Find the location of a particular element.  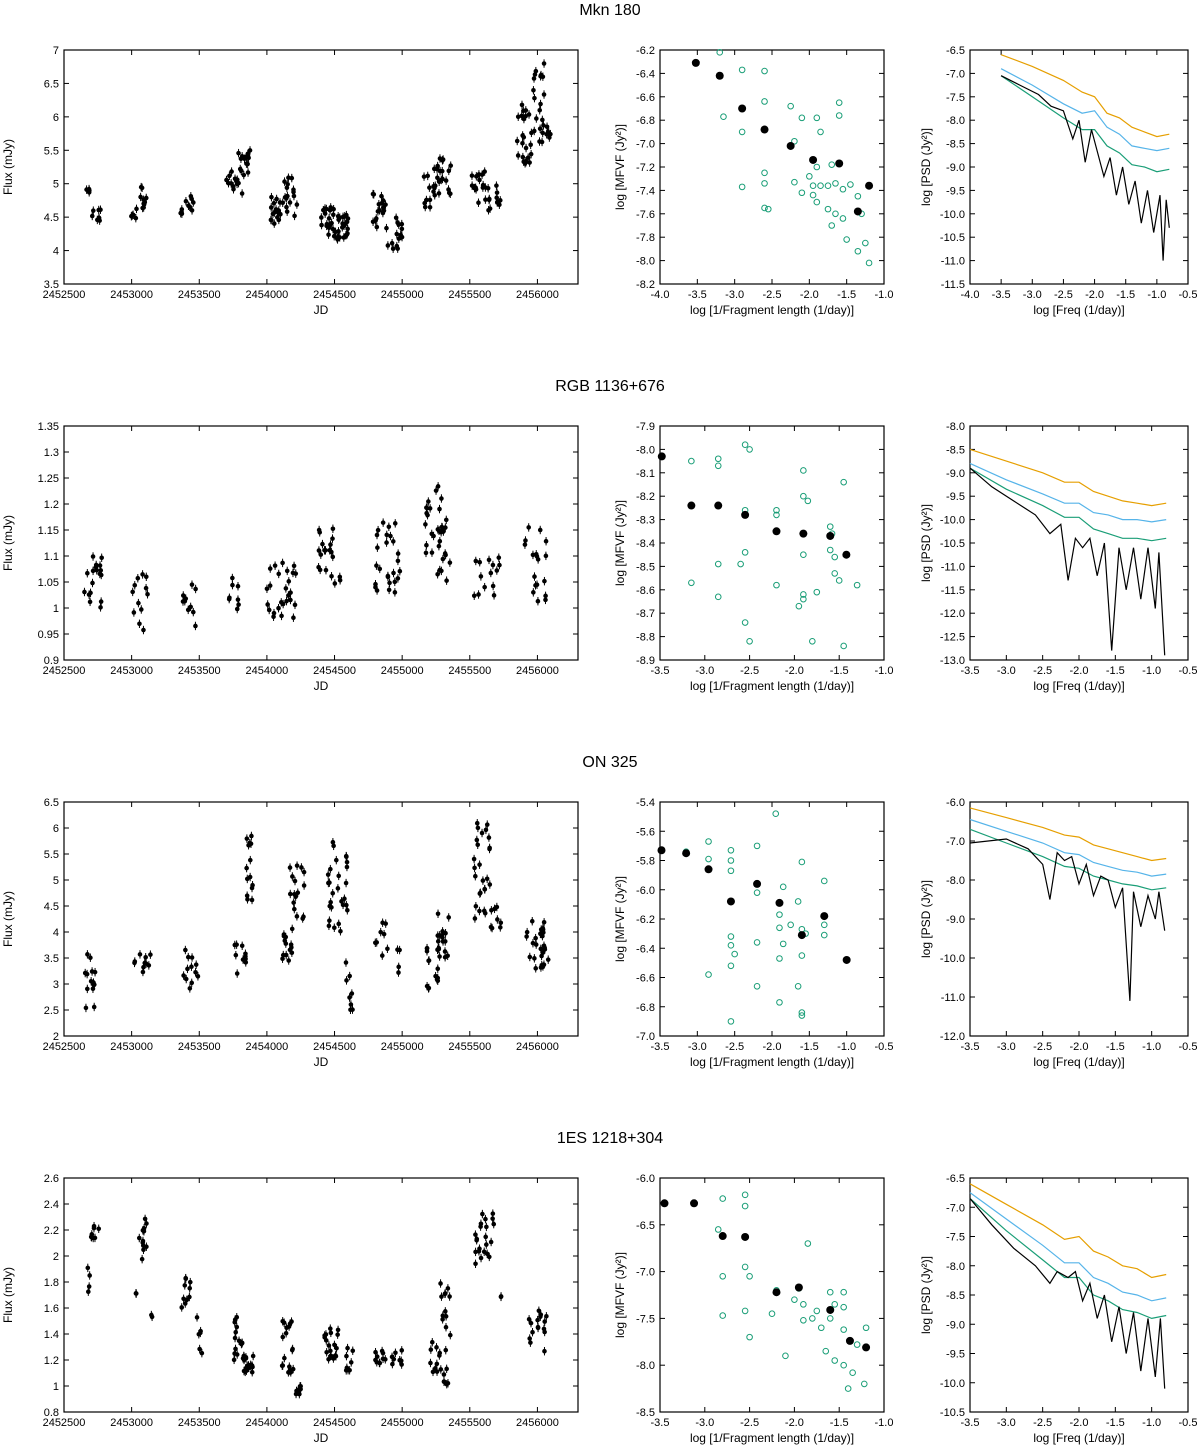

y-tick-label: -6.6 is located at coordinates (645, 979).